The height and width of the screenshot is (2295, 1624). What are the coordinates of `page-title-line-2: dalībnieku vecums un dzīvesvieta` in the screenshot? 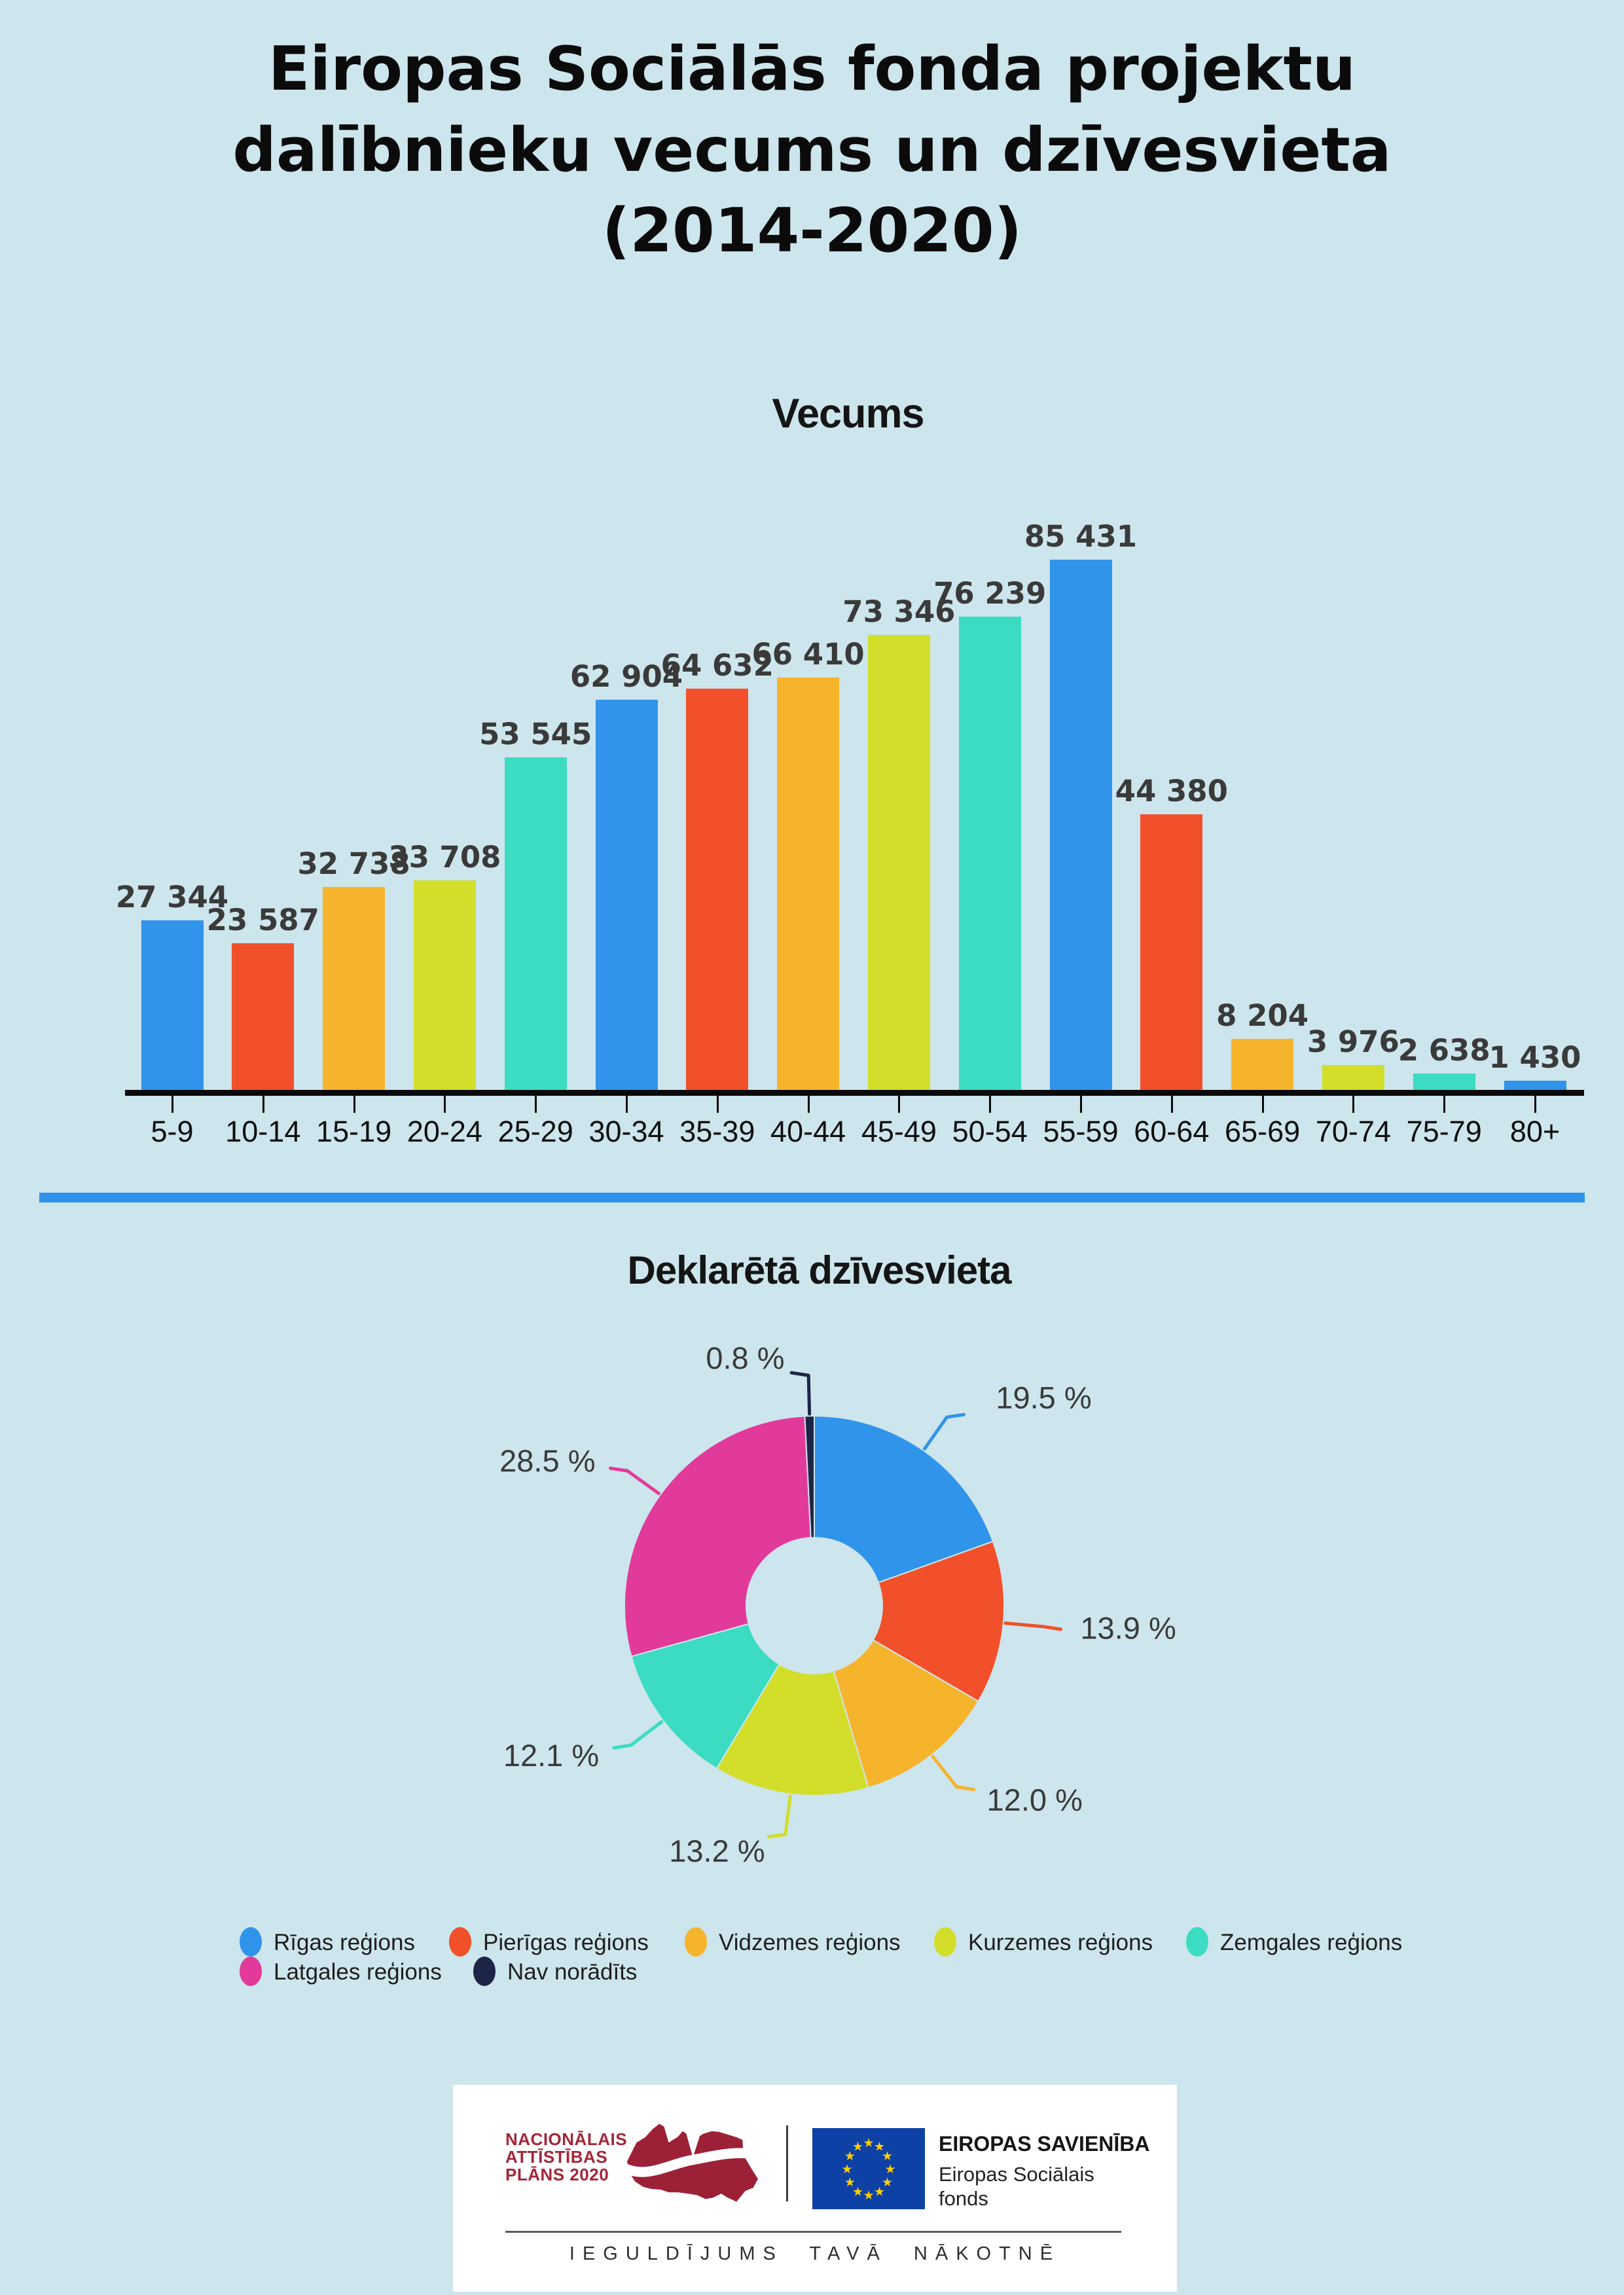 It's located at (812, 150).